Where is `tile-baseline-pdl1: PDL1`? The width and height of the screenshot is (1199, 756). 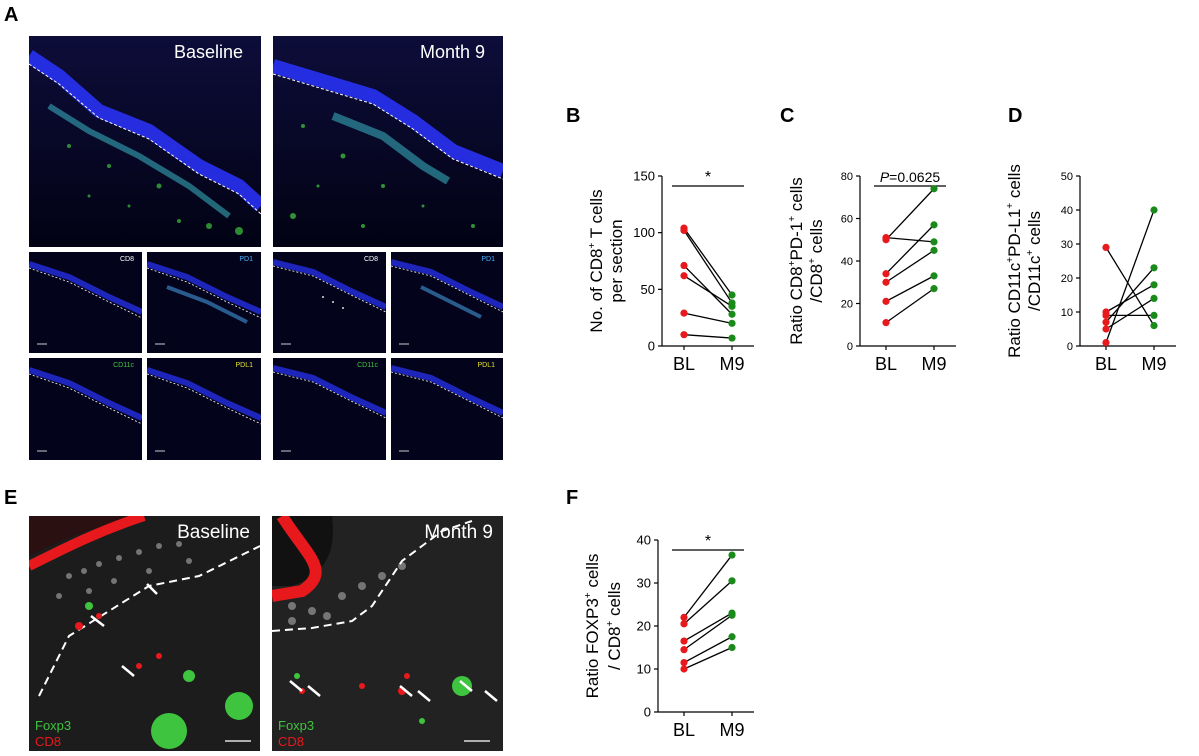 tile-baseline-pdl1: PDL1 is located at coordinates (204, 409).